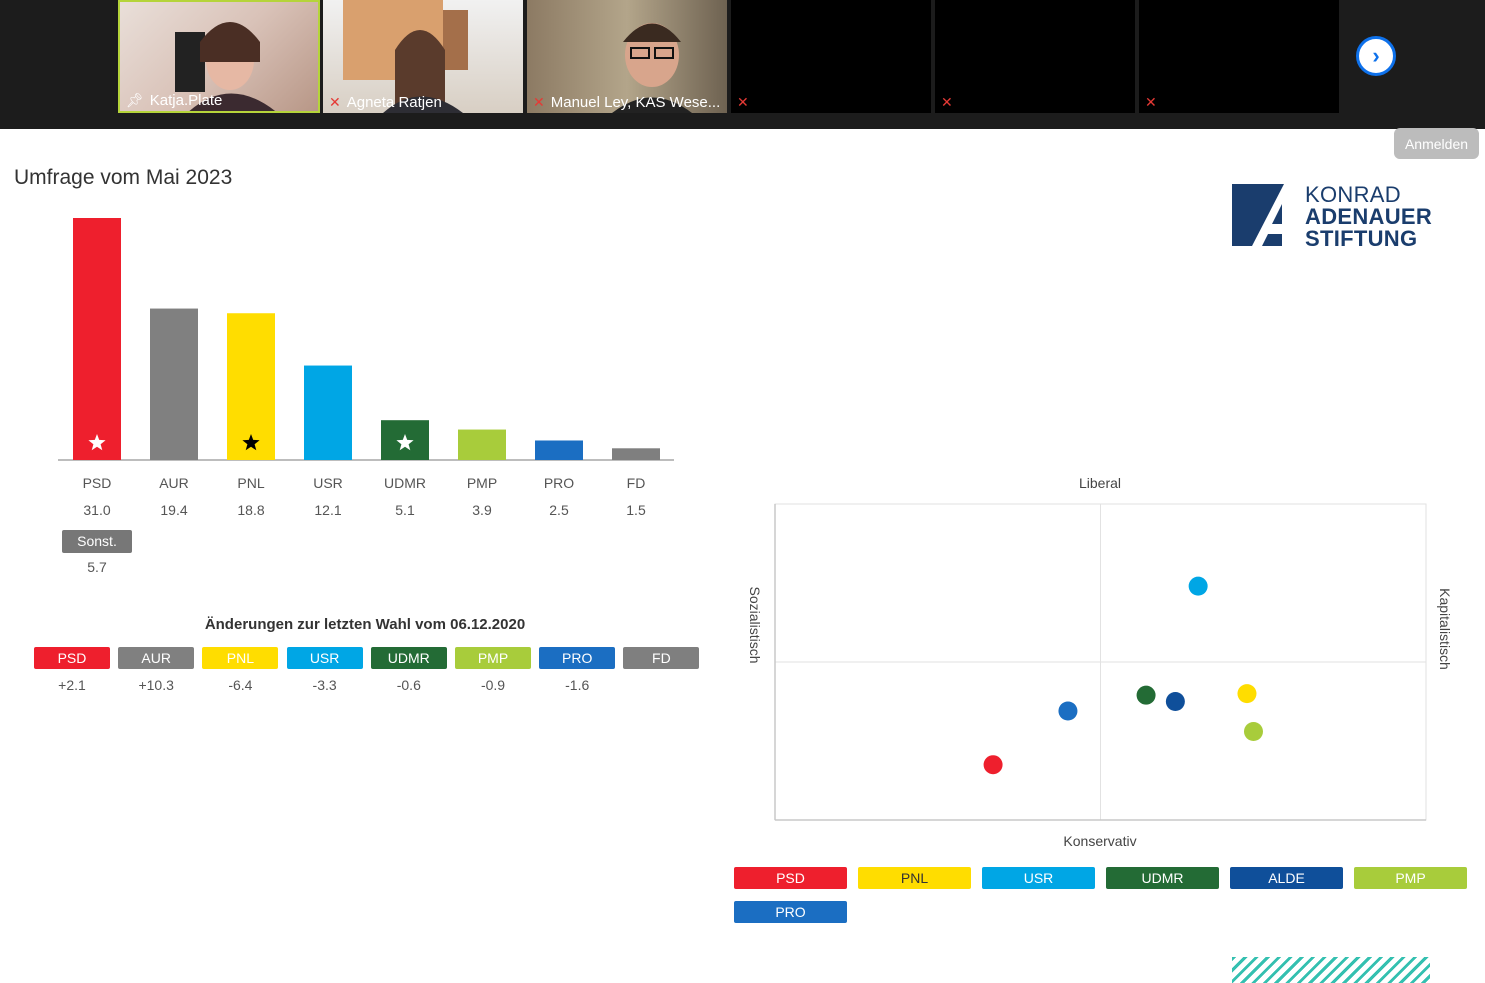  Describe the element at coordinates (240, 658) in the screenshot. I see `change-badge-pnl: PNL` at that location.